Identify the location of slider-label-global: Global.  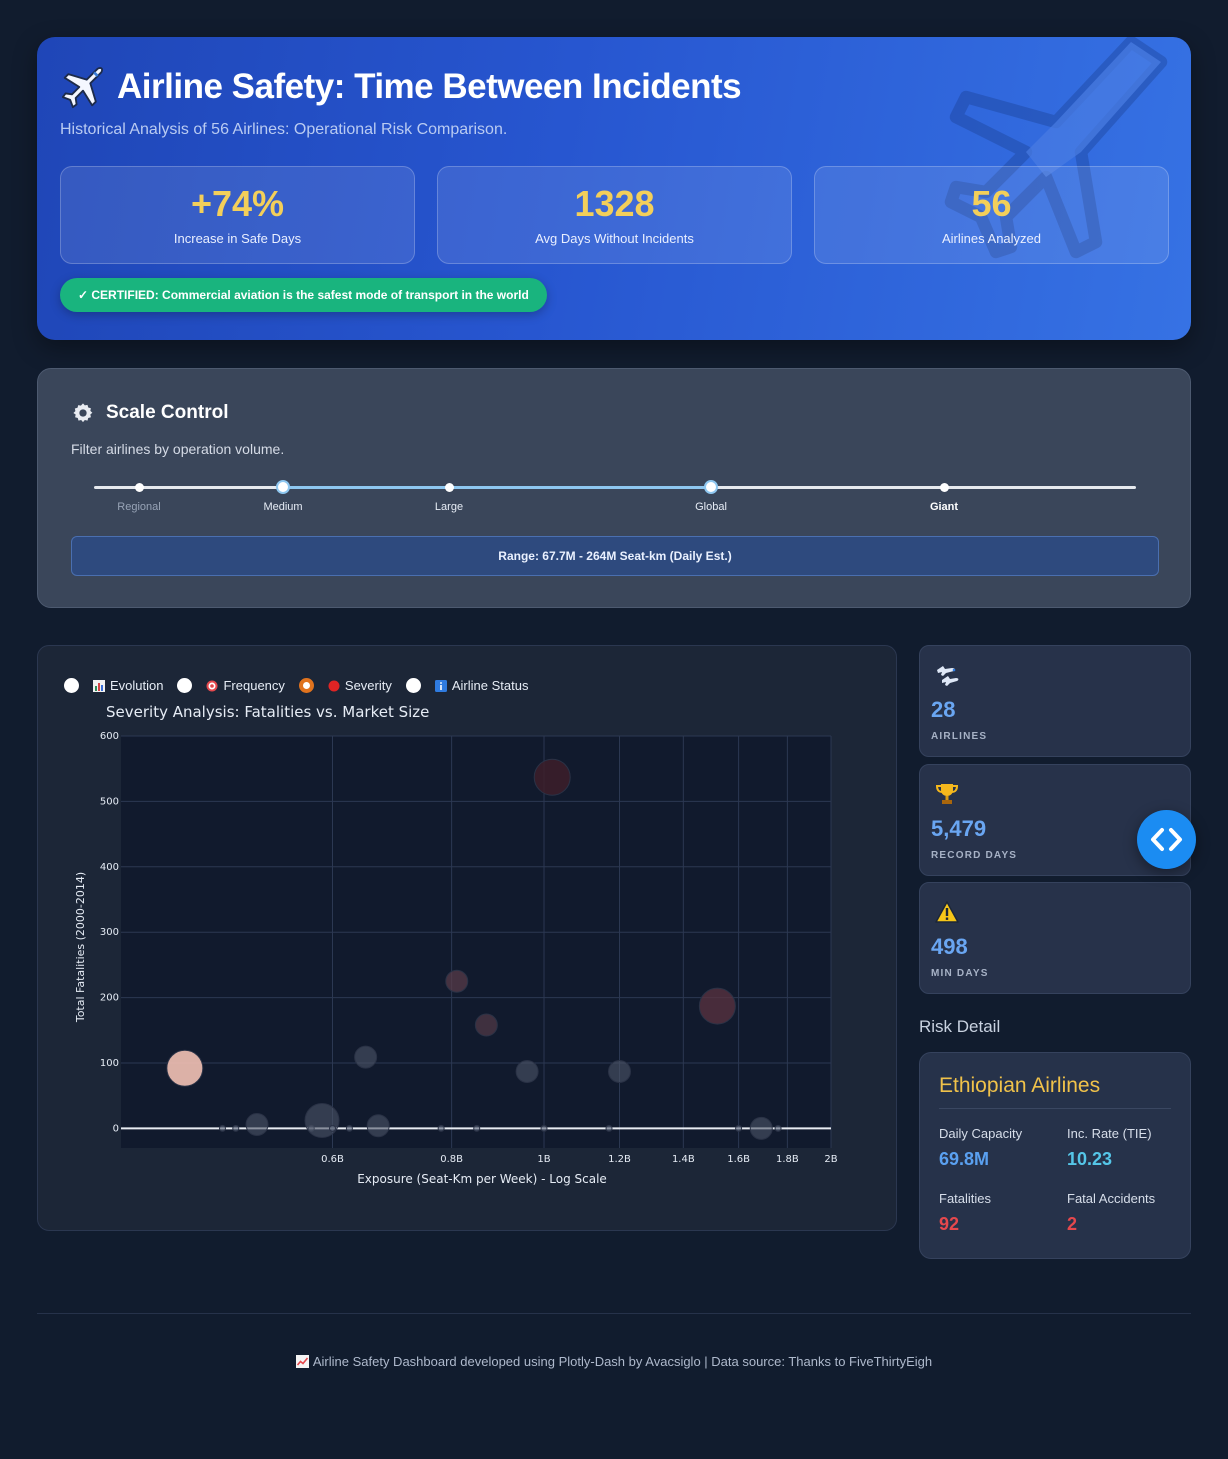
(711, 507).